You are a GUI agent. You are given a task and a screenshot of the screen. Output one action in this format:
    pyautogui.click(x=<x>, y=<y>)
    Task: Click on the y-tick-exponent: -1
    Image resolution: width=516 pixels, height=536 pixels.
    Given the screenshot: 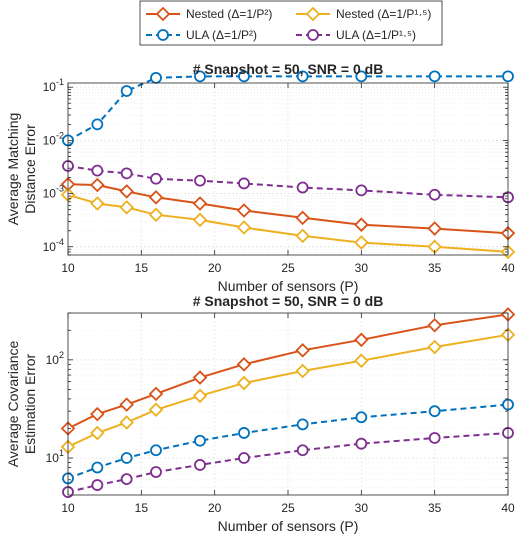 What is the action you would take?
    pyautogui.click(x=60, y=82)
    